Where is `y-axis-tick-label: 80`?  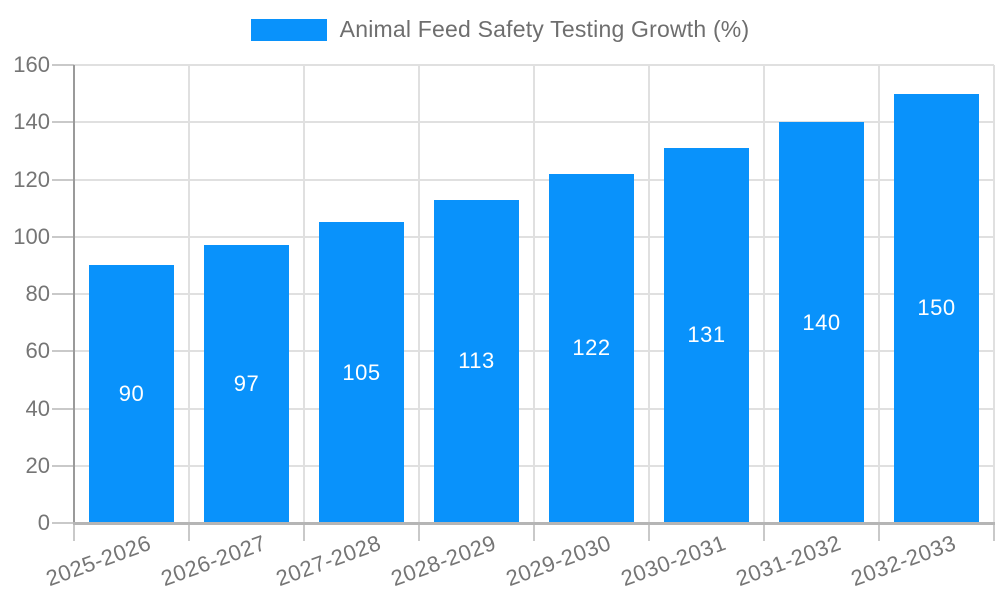
y-axis-tick-label: 80 is located at coordinates (37, 293).